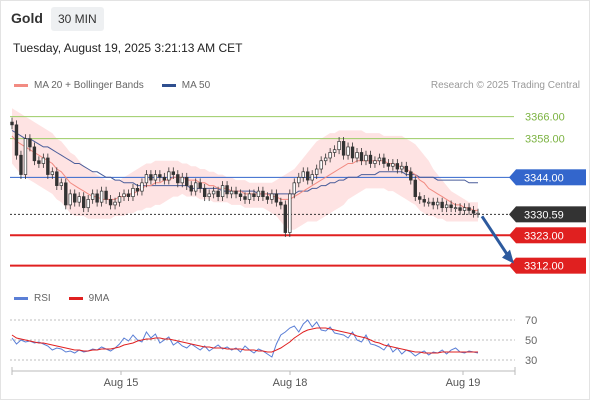 This screenshot has width=590, height=400. What do you see at coordinates (512, 177) in the screenshot?
I see `level-tag-pointer` at bounding box center [512, 177].